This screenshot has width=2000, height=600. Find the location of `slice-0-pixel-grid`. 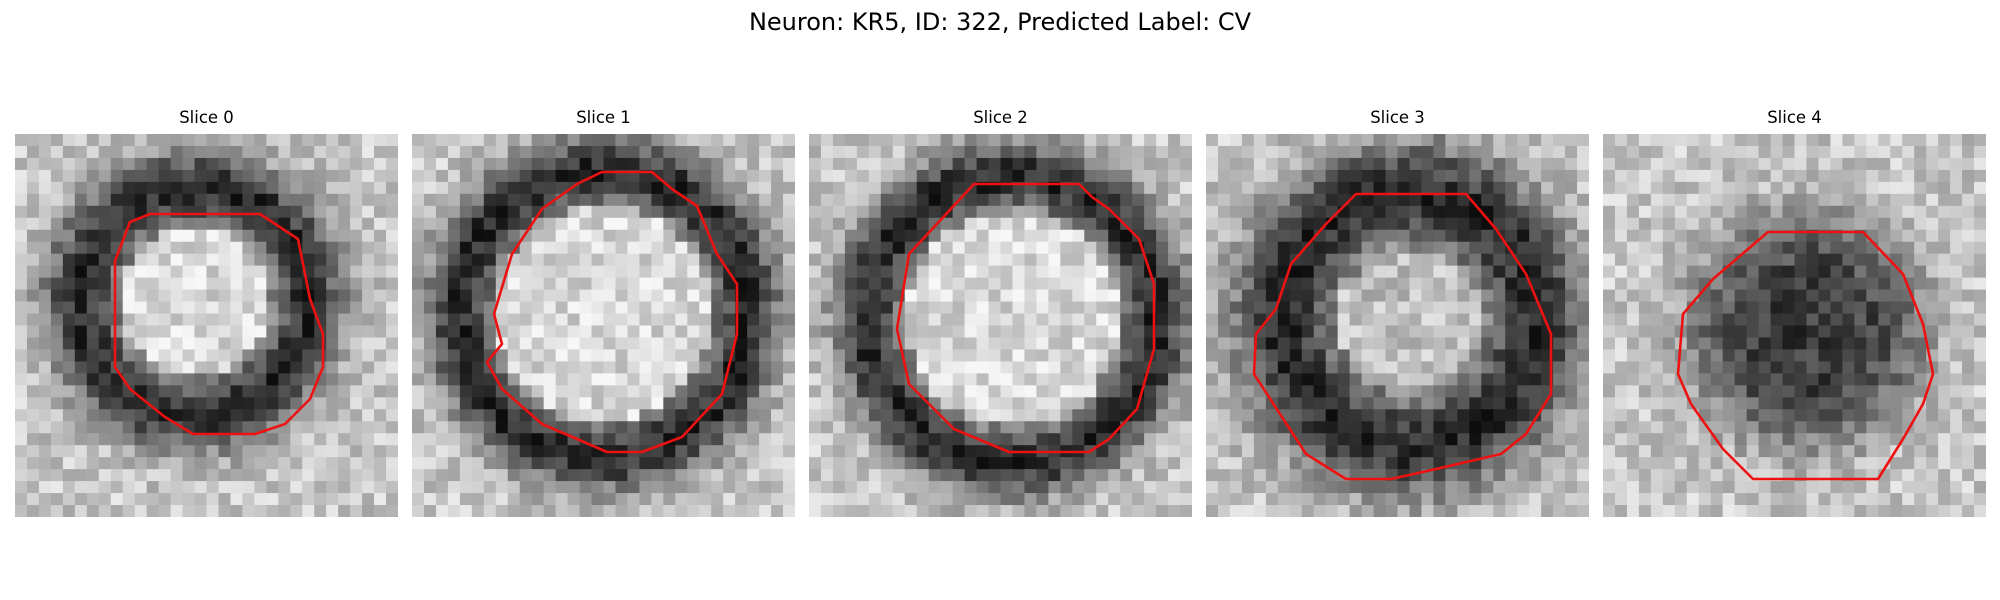

slice-0-pixel-grid is located at coordinates (206, 325).